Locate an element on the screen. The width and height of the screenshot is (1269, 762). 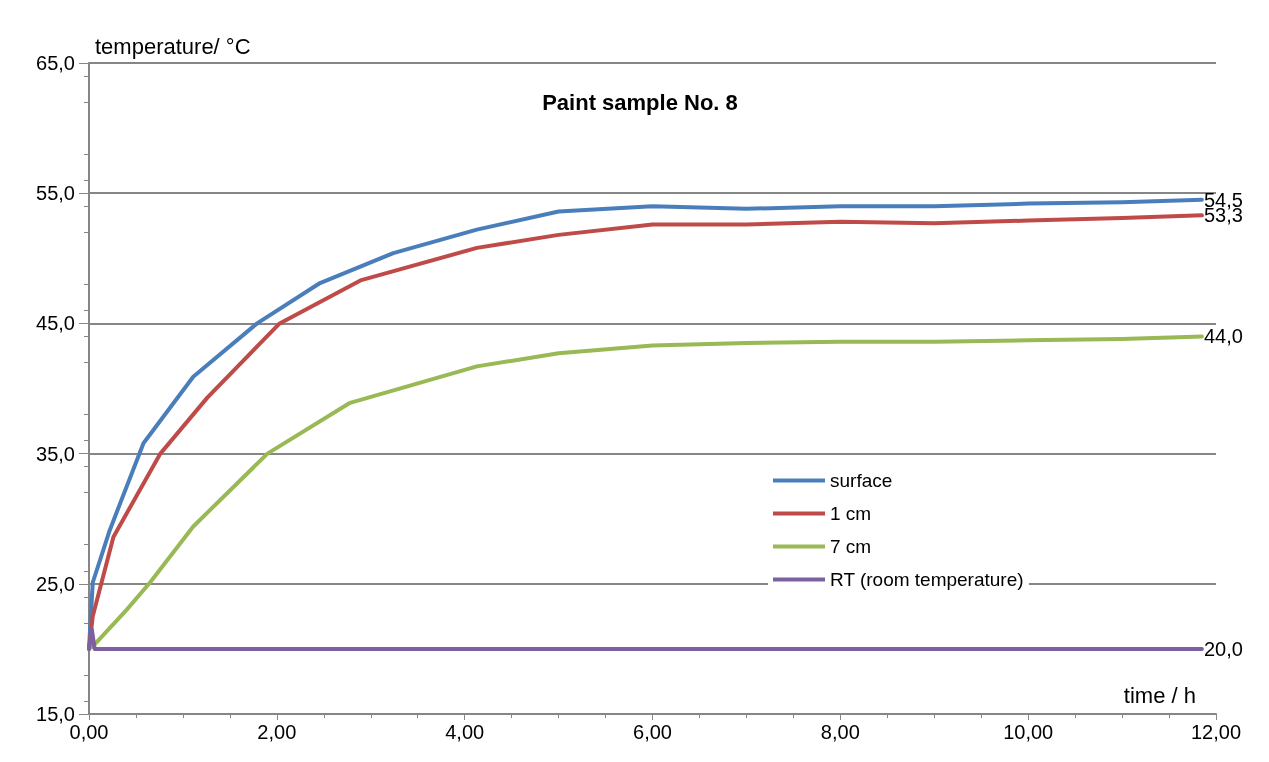
legend-label: RT (room temperature) is located at coordinates (927, 579).